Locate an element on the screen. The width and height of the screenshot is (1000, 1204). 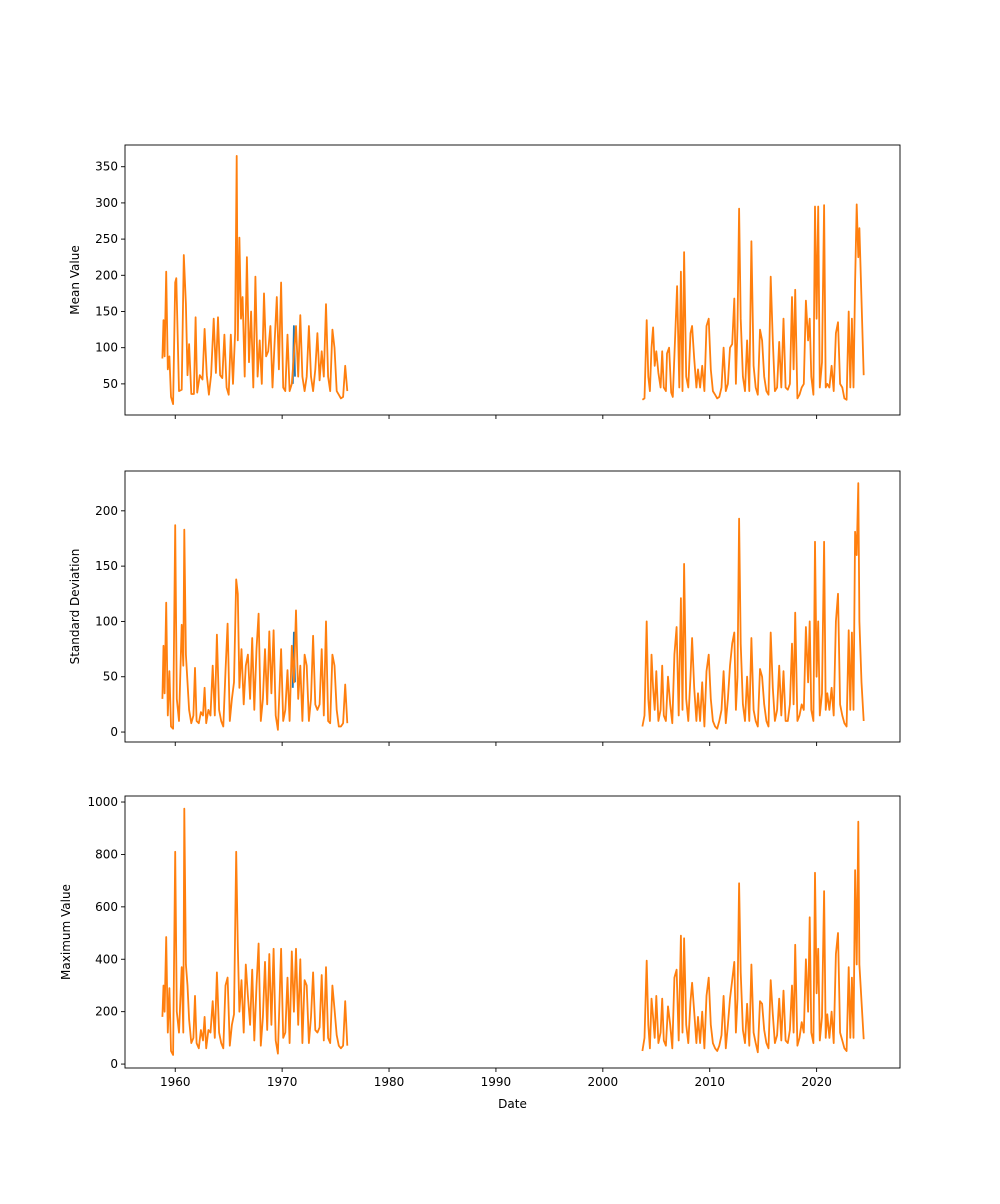
y-axis-label: Standard Deviation is located at coordinates (75, 607).